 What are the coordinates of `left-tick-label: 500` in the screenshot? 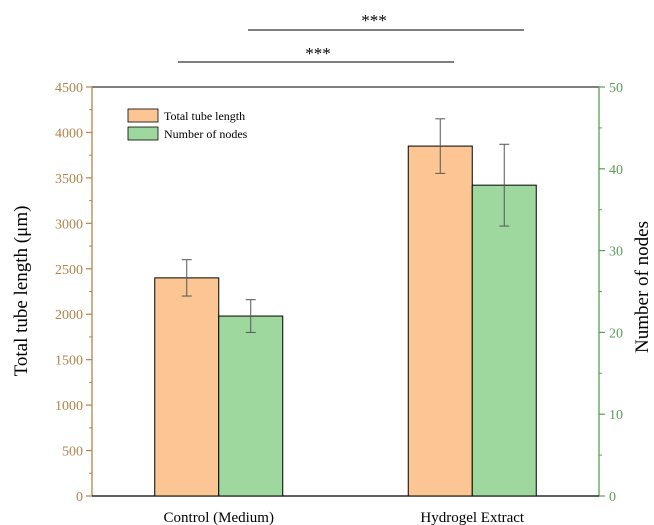 It's located at (72, 452).